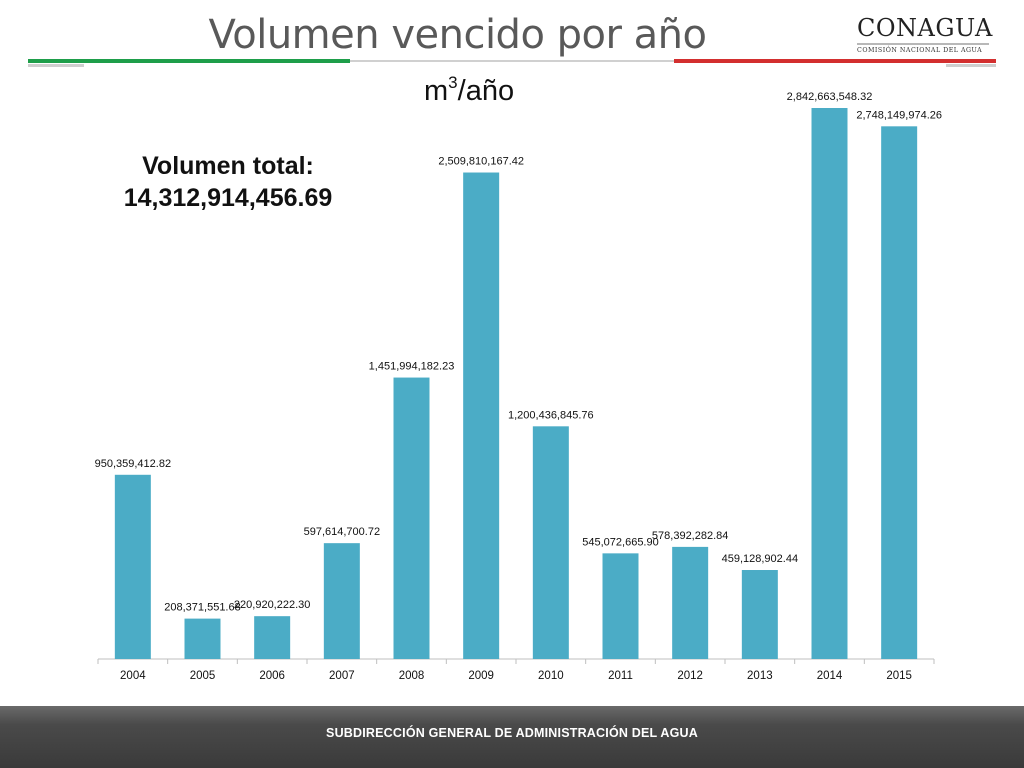  I want to click on data-label-2004: 950,359,412.82, so click(133, 464).